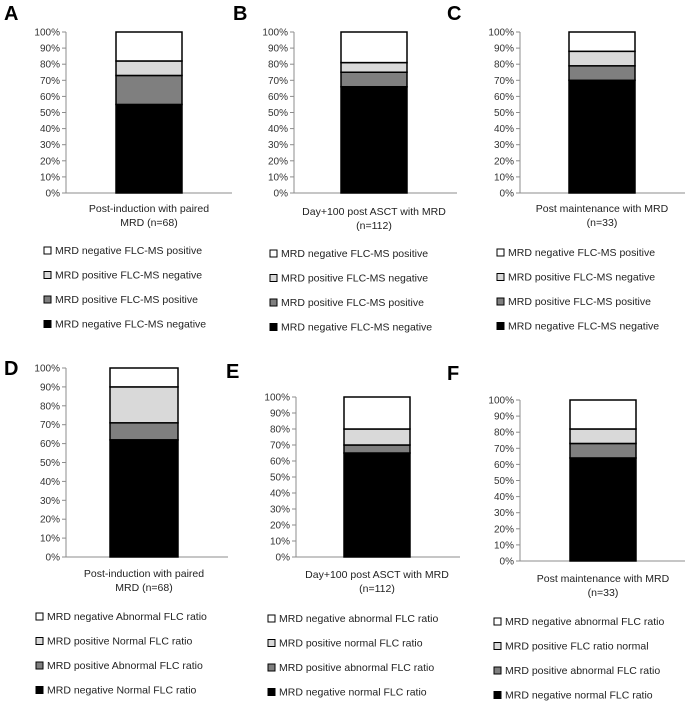  Describe the element at coordinates (122, 691) in the screenshot. I see `legend-label: MRD negative Normal FLC ratio` at that location.